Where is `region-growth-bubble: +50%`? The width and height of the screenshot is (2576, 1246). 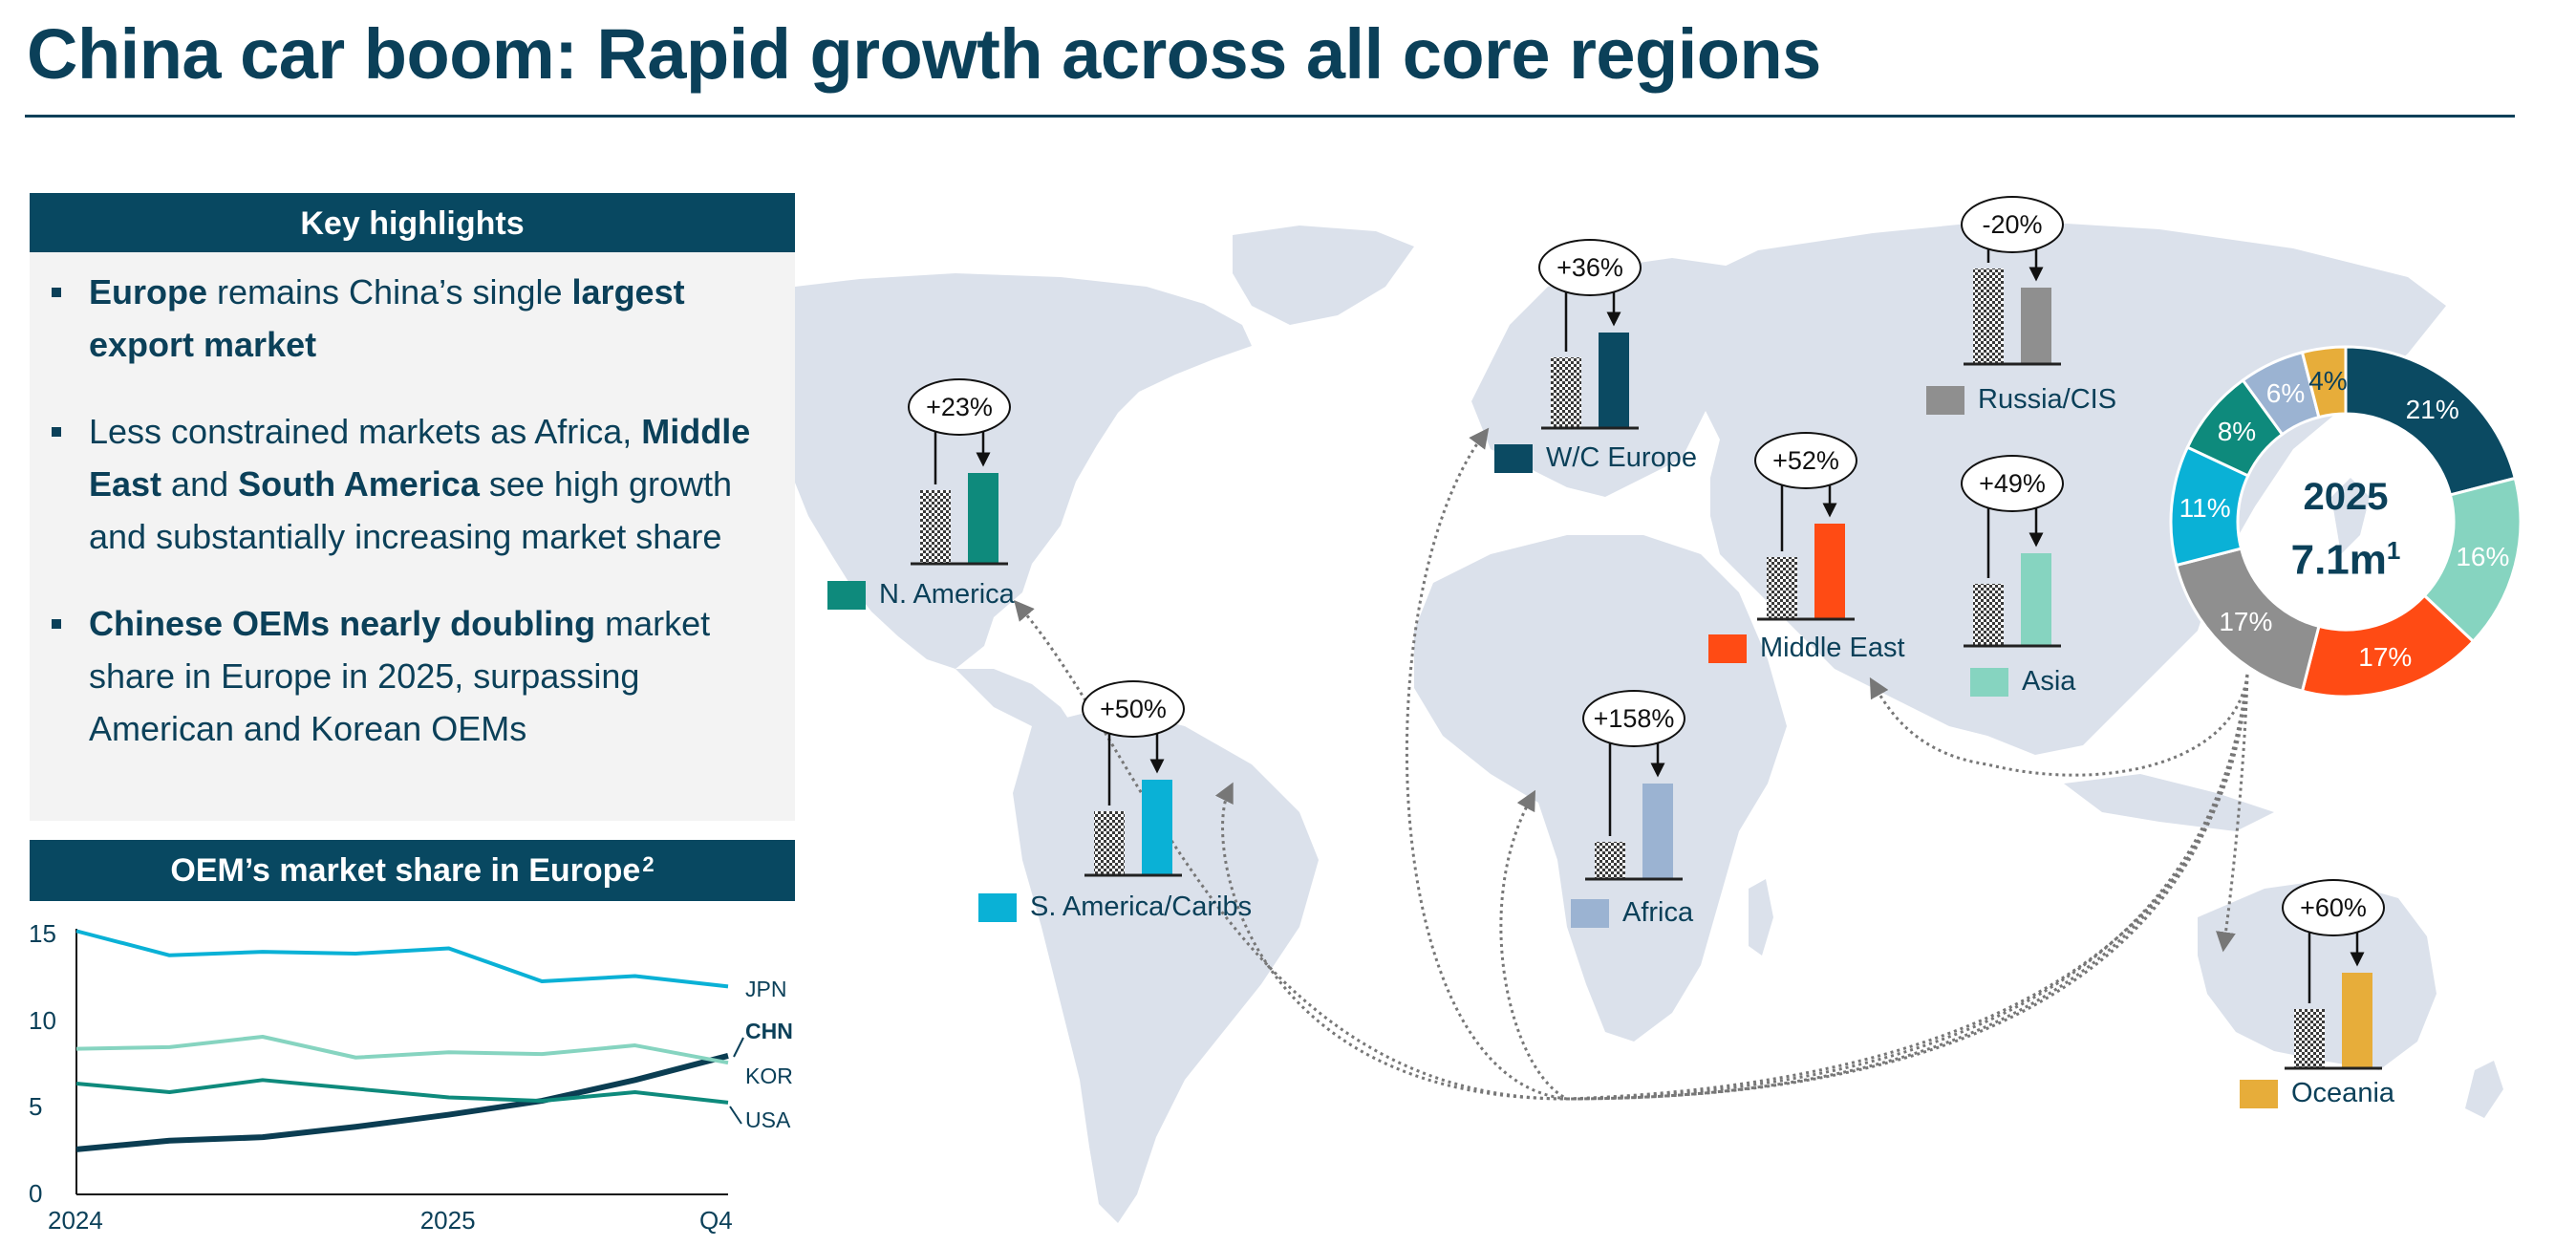 region-growth-bubble: +50% is located at coordinates (1133, 709).